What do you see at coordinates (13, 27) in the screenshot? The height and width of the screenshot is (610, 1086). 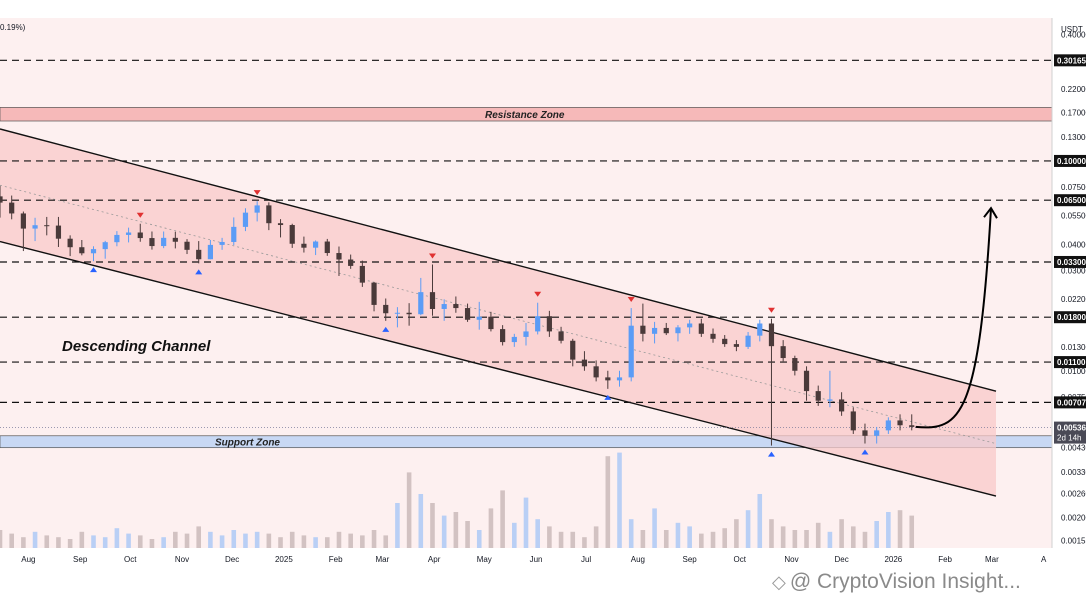 I see `price-change-label: 0.19%)` at bounding box center [13, 27].